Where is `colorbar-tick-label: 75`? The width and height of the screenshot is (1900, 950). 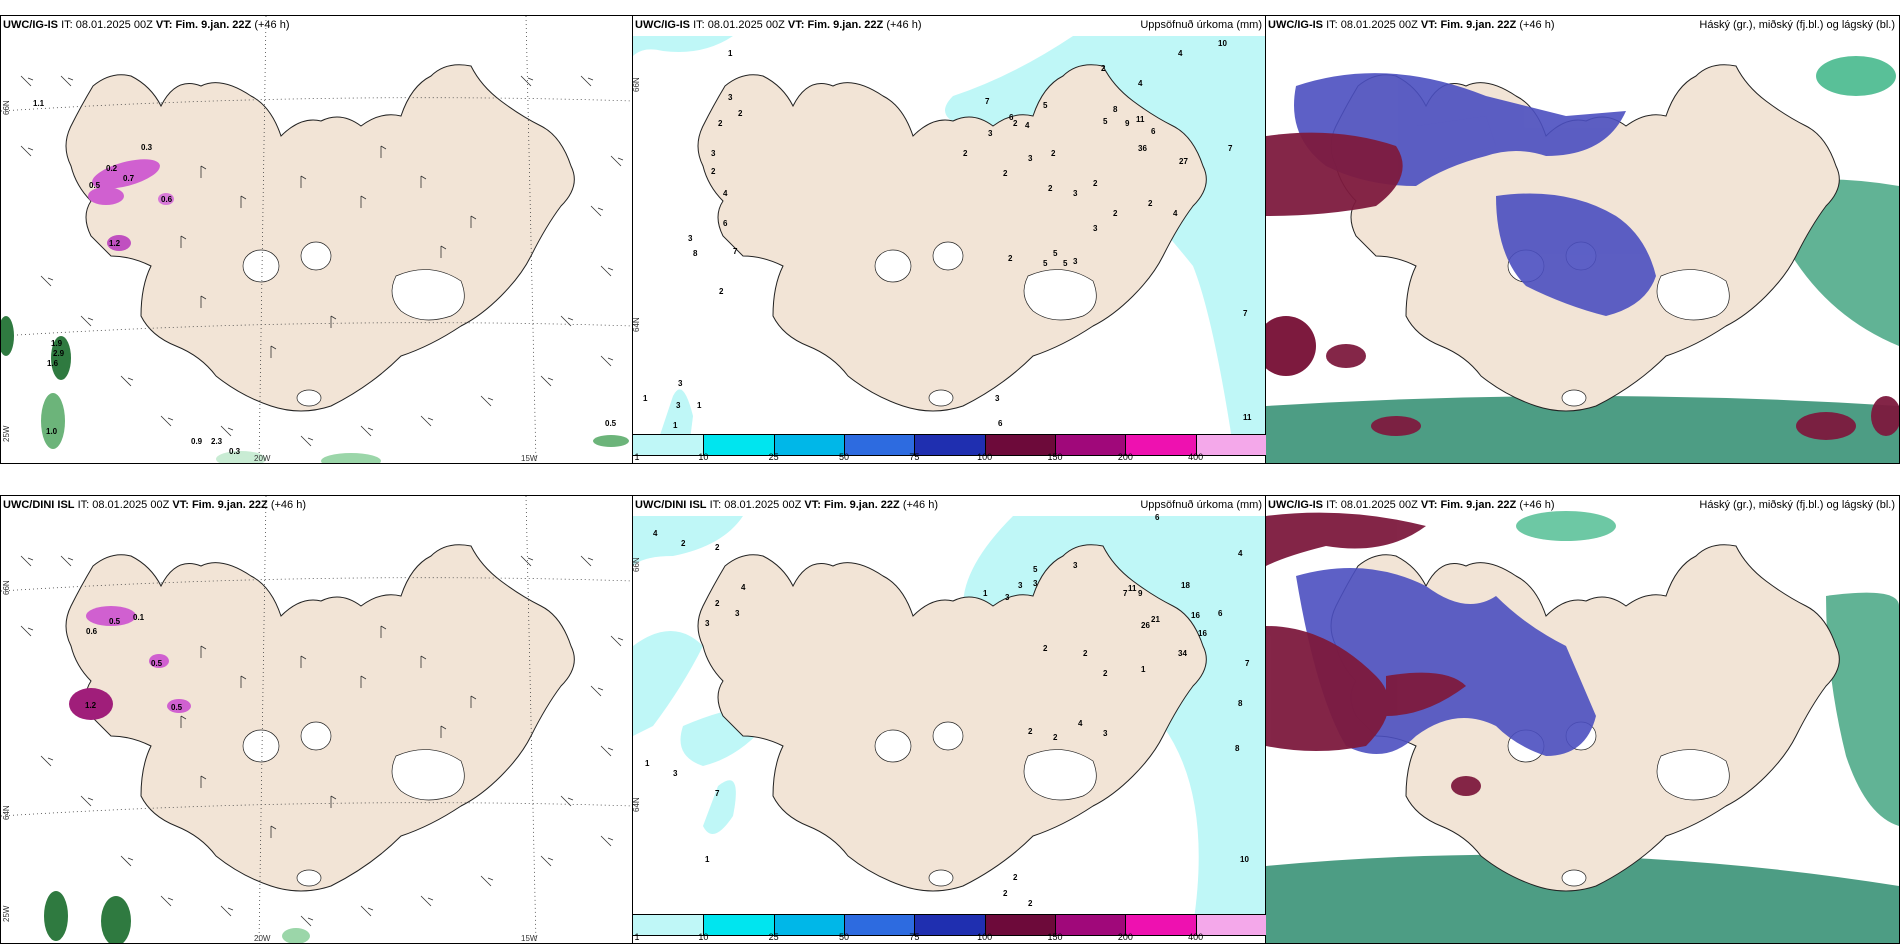 colorbar-tick-label: 75 is located at coordinates (914, 457).